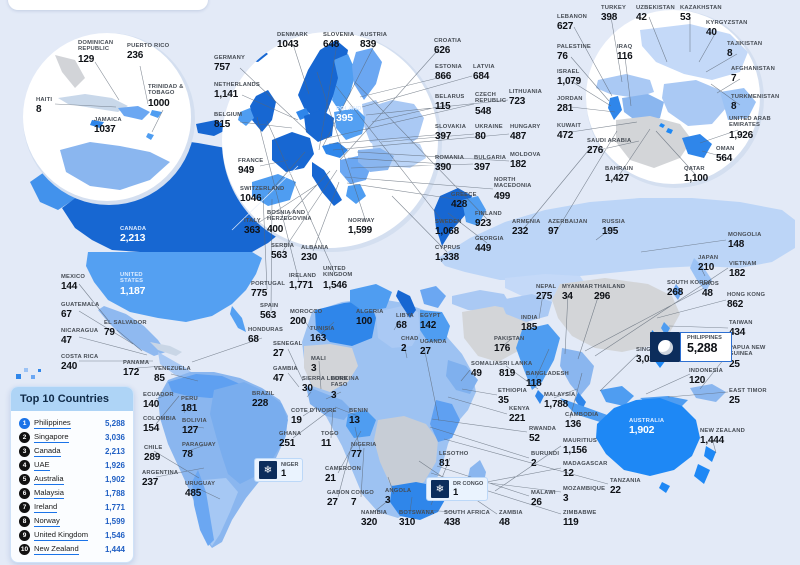 The image size is (800, 565). Describe the element at coordinates (269, 306) in the screenshot. I see `country-name: SPAIN` at that location.